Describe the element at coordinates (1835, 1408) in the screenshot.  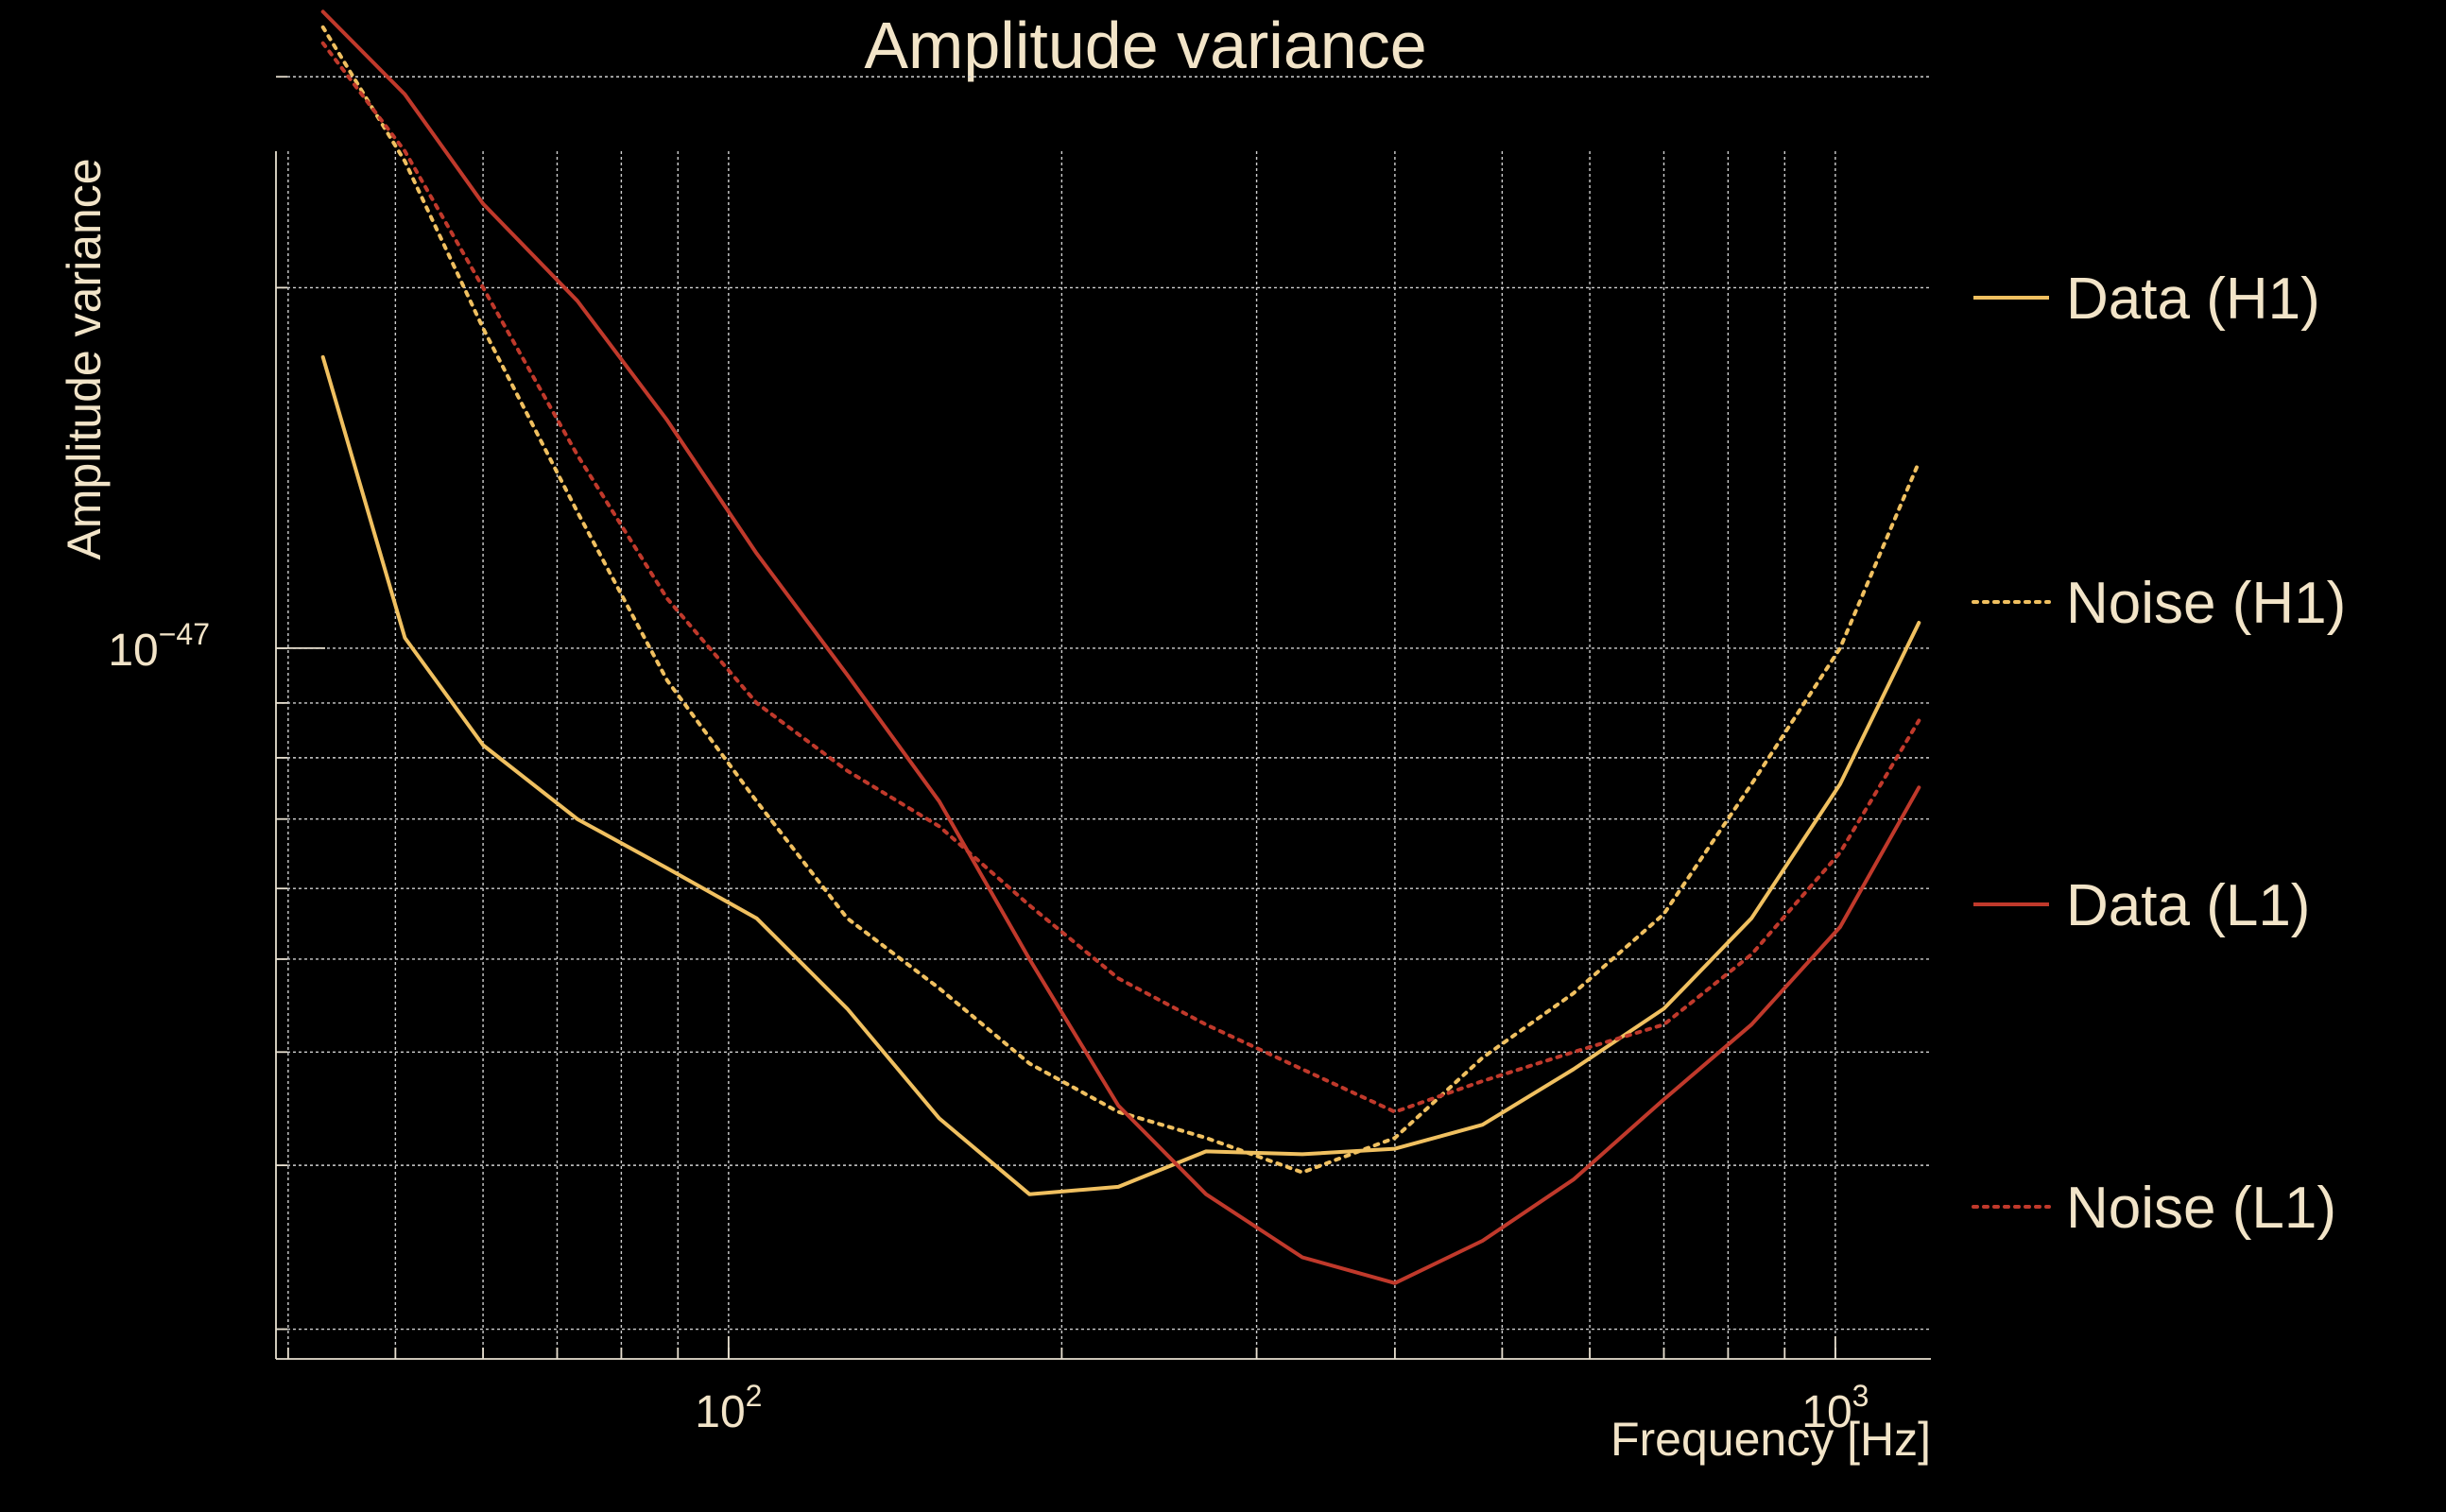
I see `x-tick-label: 10³` at that location.